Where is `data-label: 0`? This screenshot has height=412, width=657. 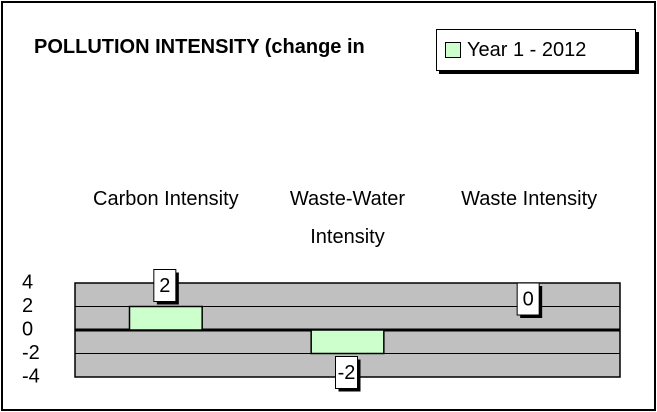 data-label: 0 is located at coordinates (528, 299).